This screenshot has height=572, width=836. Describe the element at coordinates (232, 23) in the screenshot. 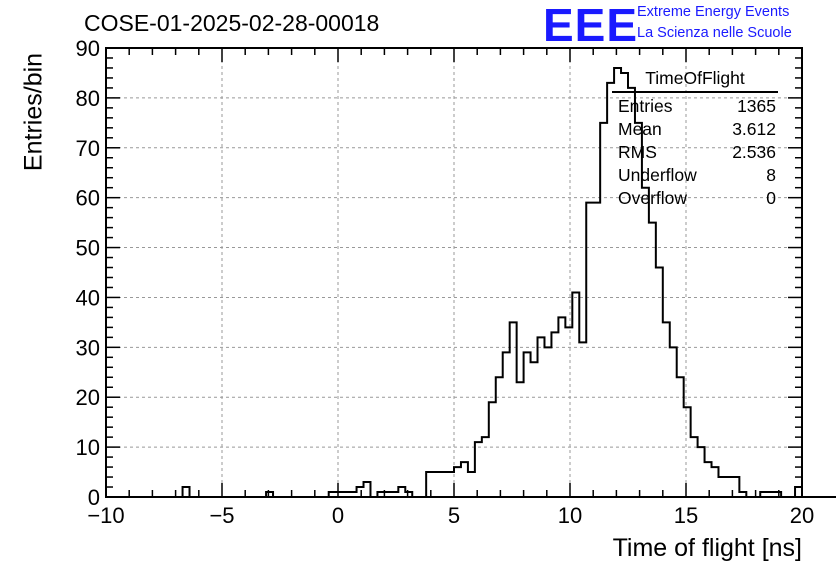

I see `run-title: COSE-01-2025-02-28-00018` at that location.